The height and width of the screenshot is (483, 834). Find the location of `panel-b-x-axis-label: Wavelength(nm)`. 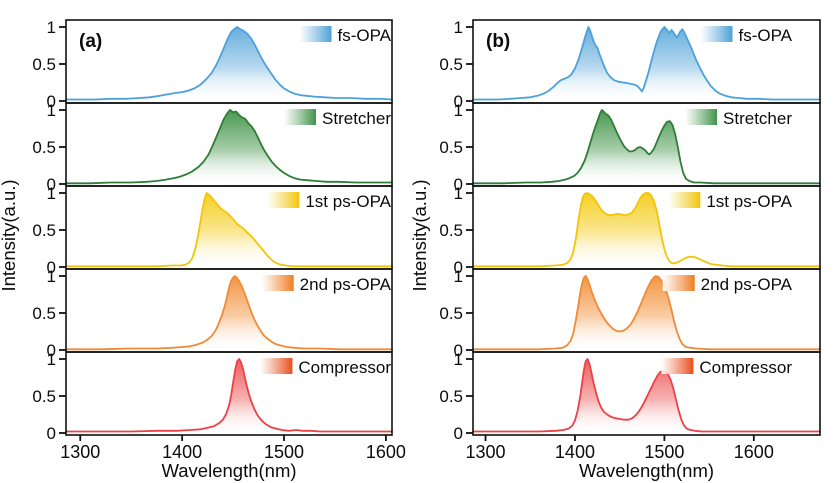

panel-b-x-axis-label: Wavelength(nm) is located at coordinates (646, 470).